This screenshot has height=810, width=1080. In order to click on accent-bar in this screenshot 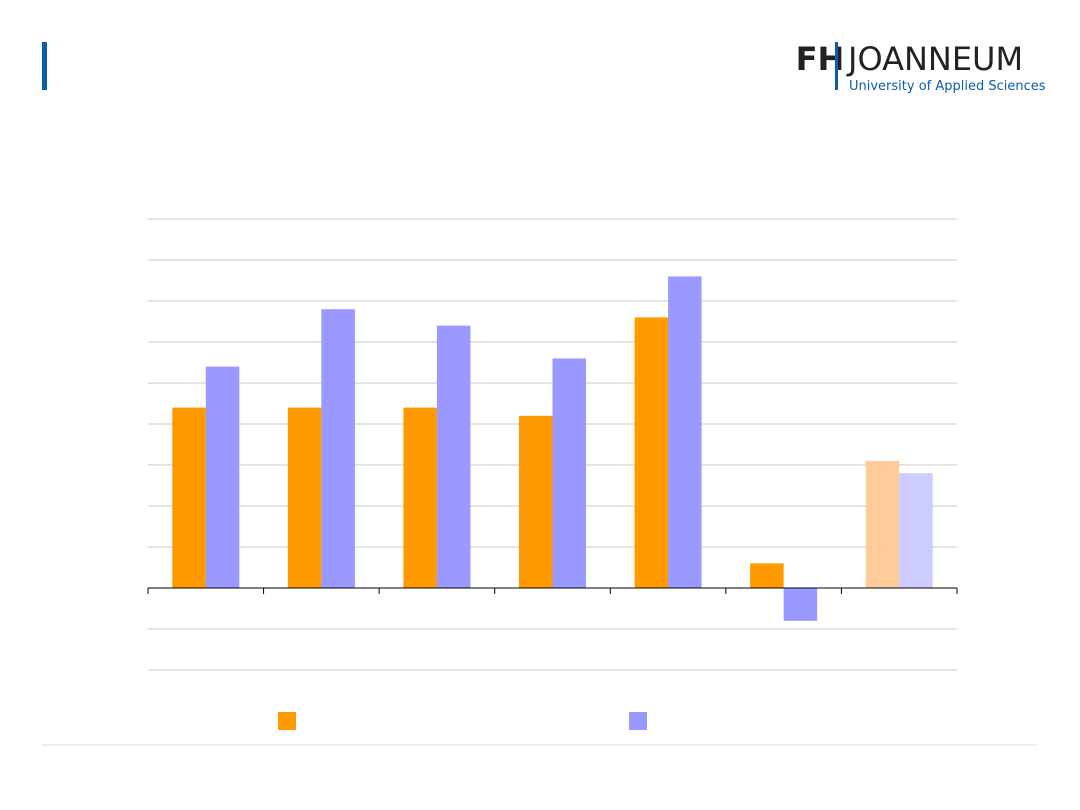, I will do `click(44, 66)`.